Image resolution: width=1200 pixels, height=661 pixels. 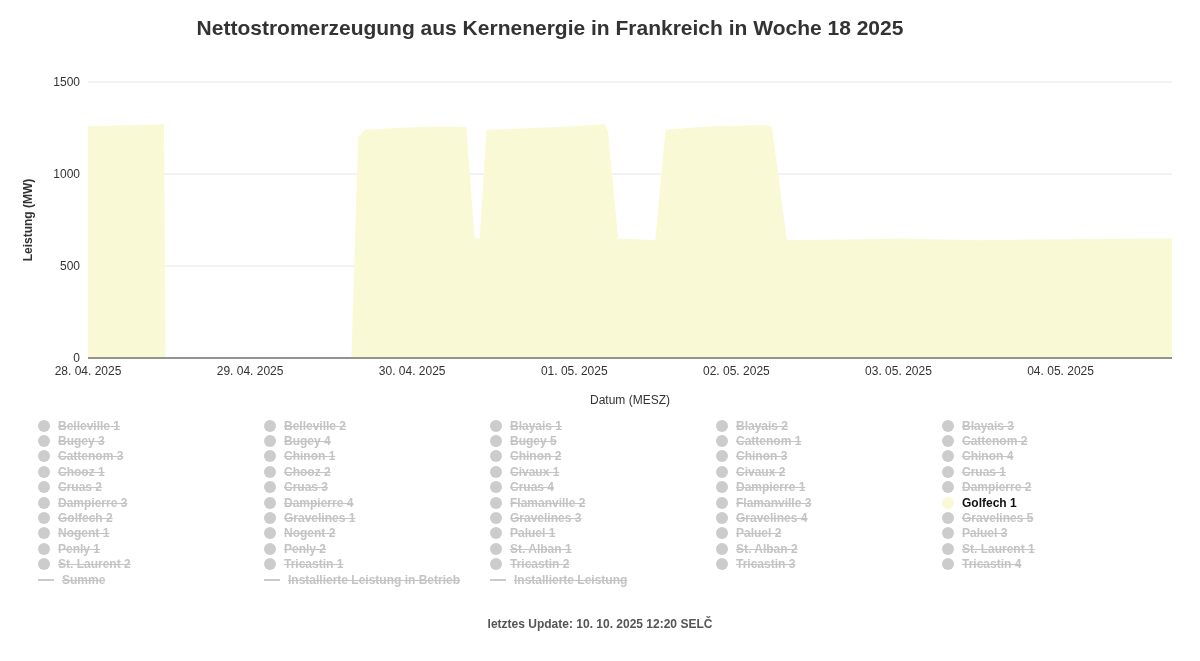 I want to click on x-axis-title: Datum (MESZ), so click(x=630, y=400).